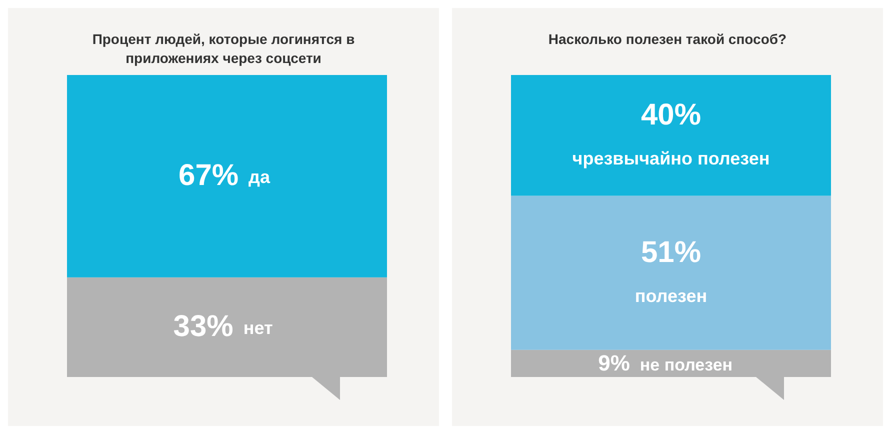 Image resolution: width=892 pixels, height=434 pixels. What do you see at coordinates (259, 177) in the screenshot?
I see `series-label: да` at bounding box center [259, 177].